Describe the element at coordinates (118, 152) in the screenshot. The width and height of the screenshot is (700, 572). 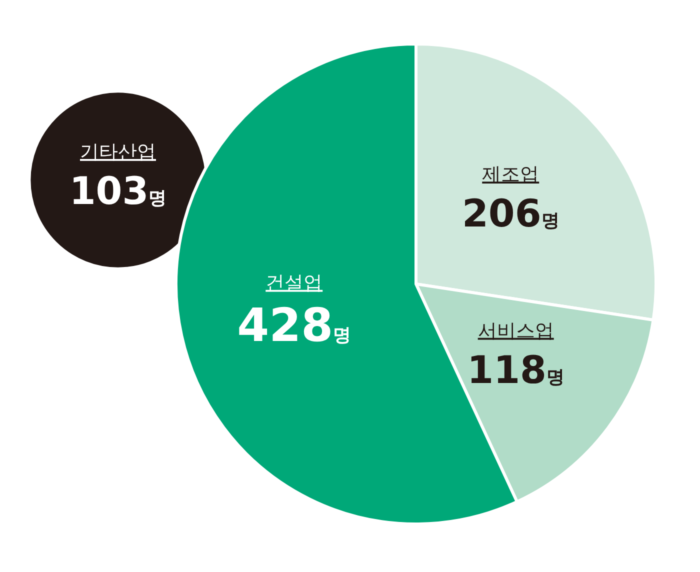
I see `category-label: 기타산업` at that location.